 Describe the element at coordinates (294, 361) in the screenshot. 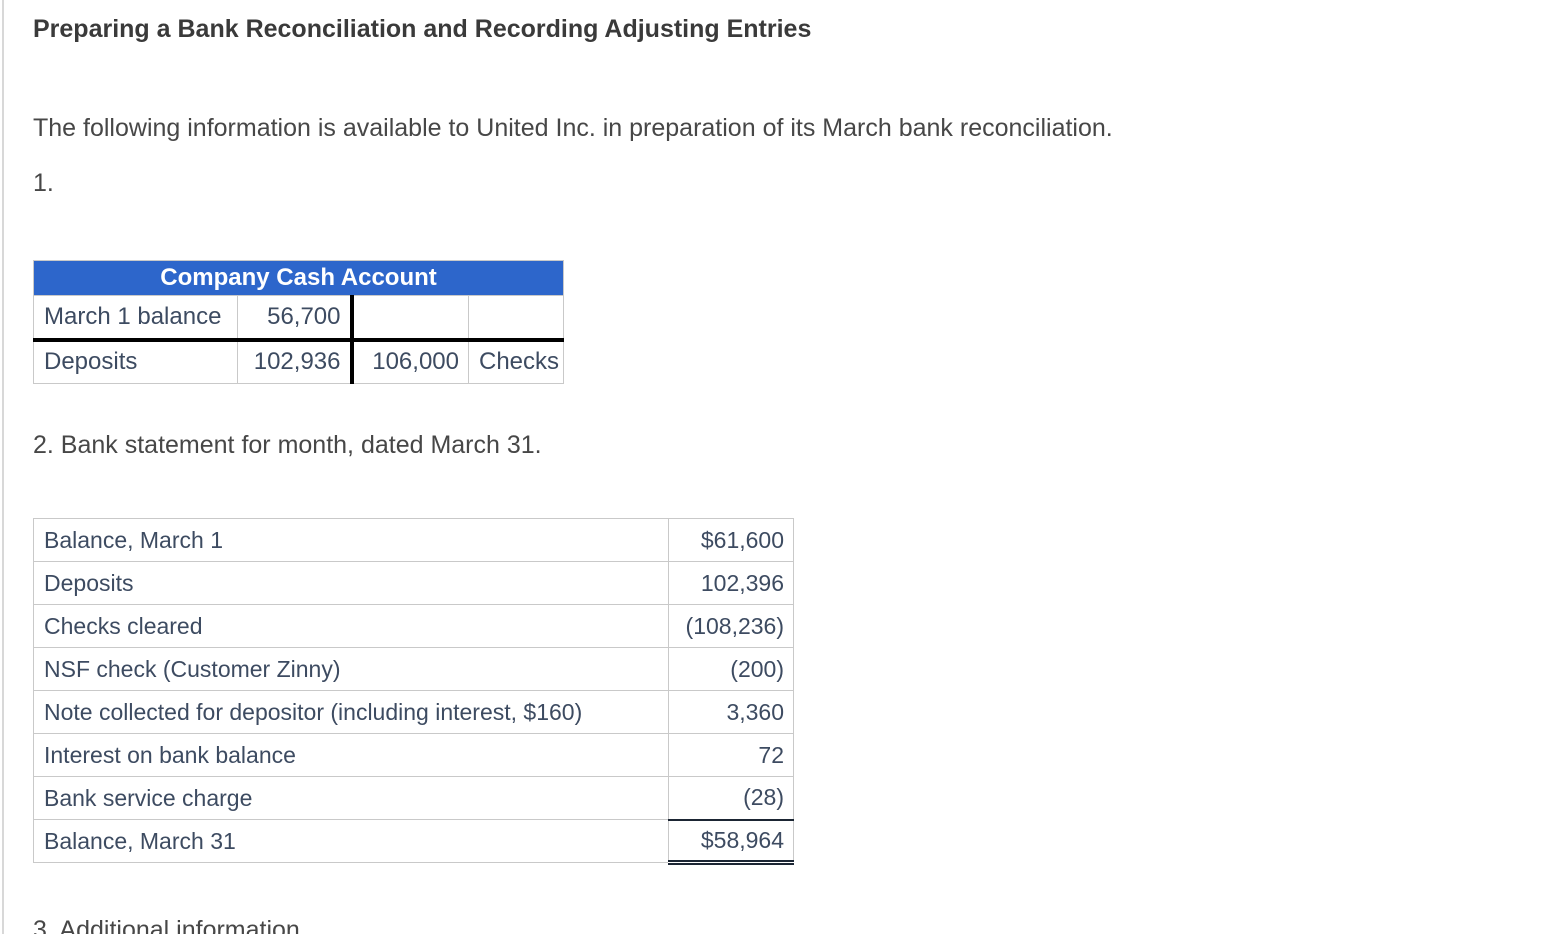

I see `cash-row-debit: 102,936` at that location.